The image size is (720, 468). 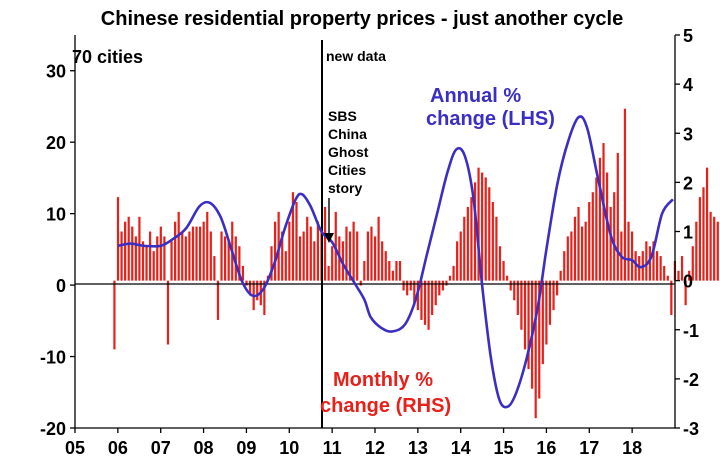 What do you see at coordinates (383, 380) in the screenshot?
I see `monthly-label-line-1: Monthly %` at bounding box center [383, 380].